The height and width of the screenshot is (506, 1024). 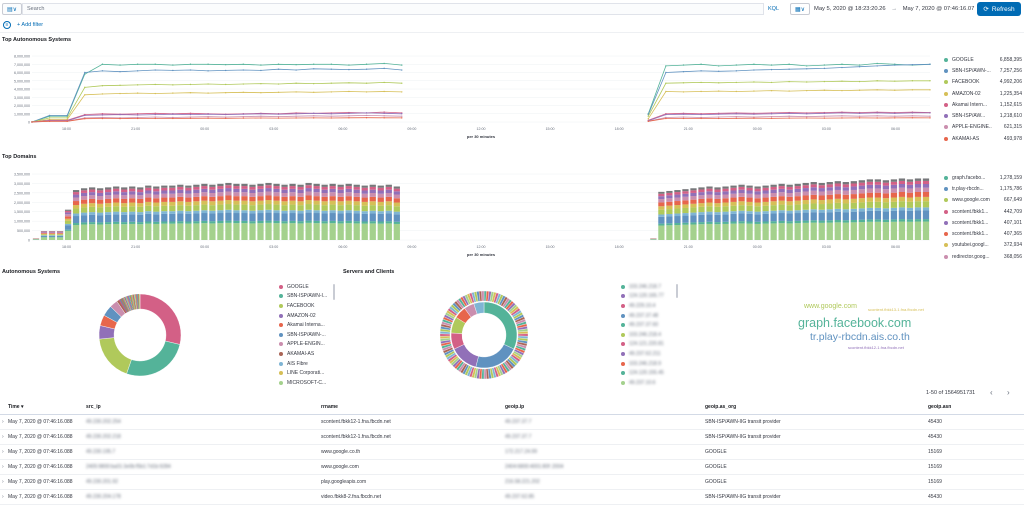 What do you see at coordinates (140, 335) in the screenshot?
I see `as-donut-chart` at bounding box center [140, 335].